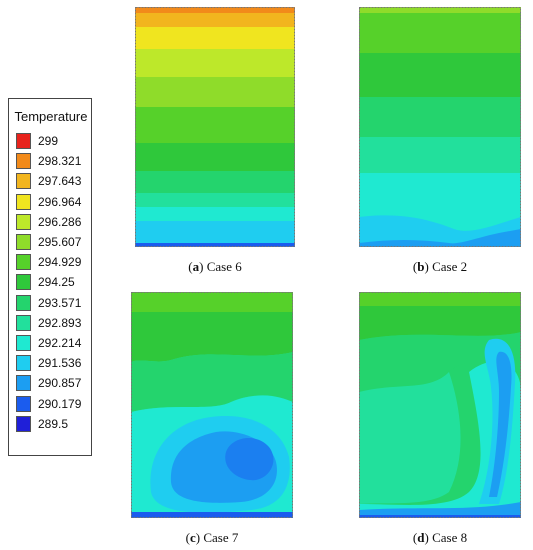 The width and height of the screenshot is (533, 550). I want to click on legend-label: 294.25, so click(56, 282).